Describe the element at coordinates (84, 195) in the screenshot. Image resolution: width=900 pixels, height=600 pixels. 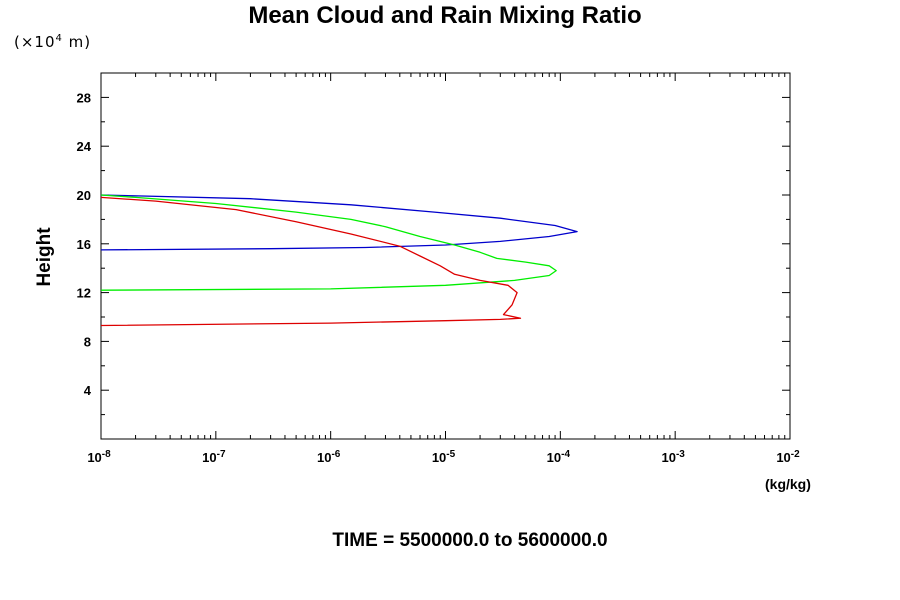
I see `y-tick-label: 20` at that location.